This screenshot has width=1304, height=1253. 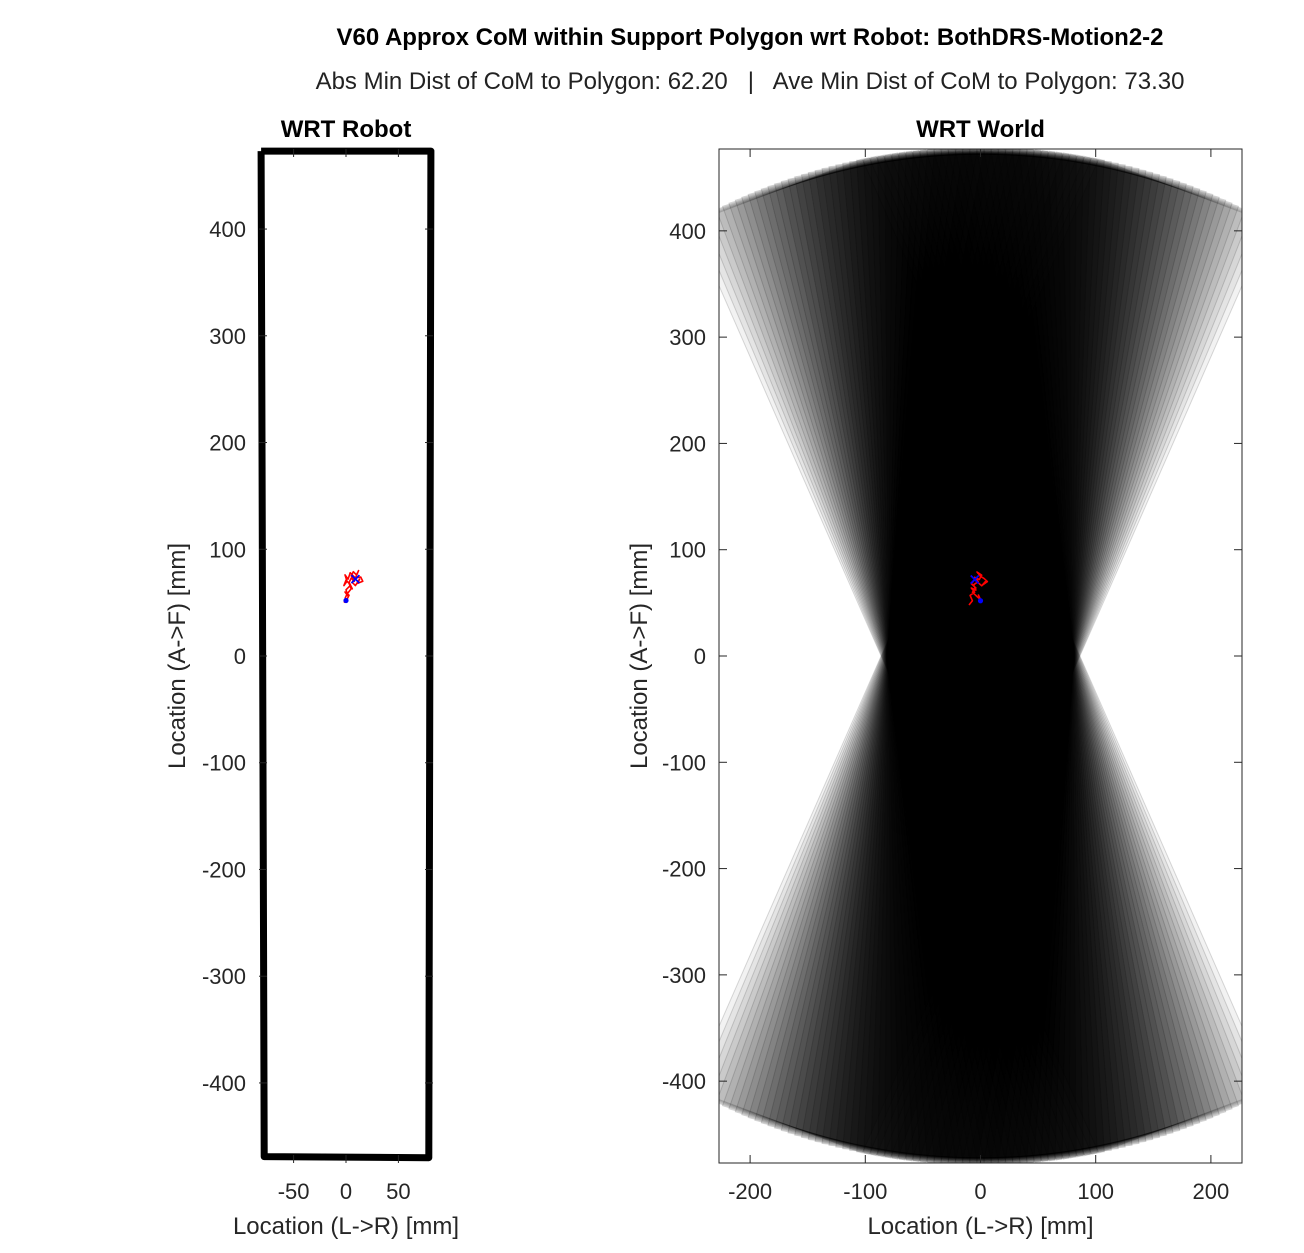 What do you see at coordinates (865, 1191) in the screenshot?
I see `x-tick-label: -100` at bounding box center [865, 1191].